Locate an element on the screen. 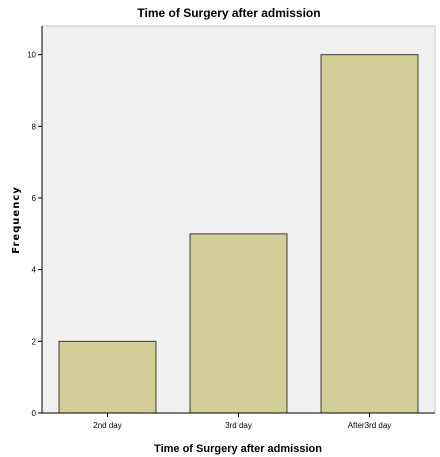 The image size is (440, 457). y-tick-label: 8 is located at coordinates (34, 126).